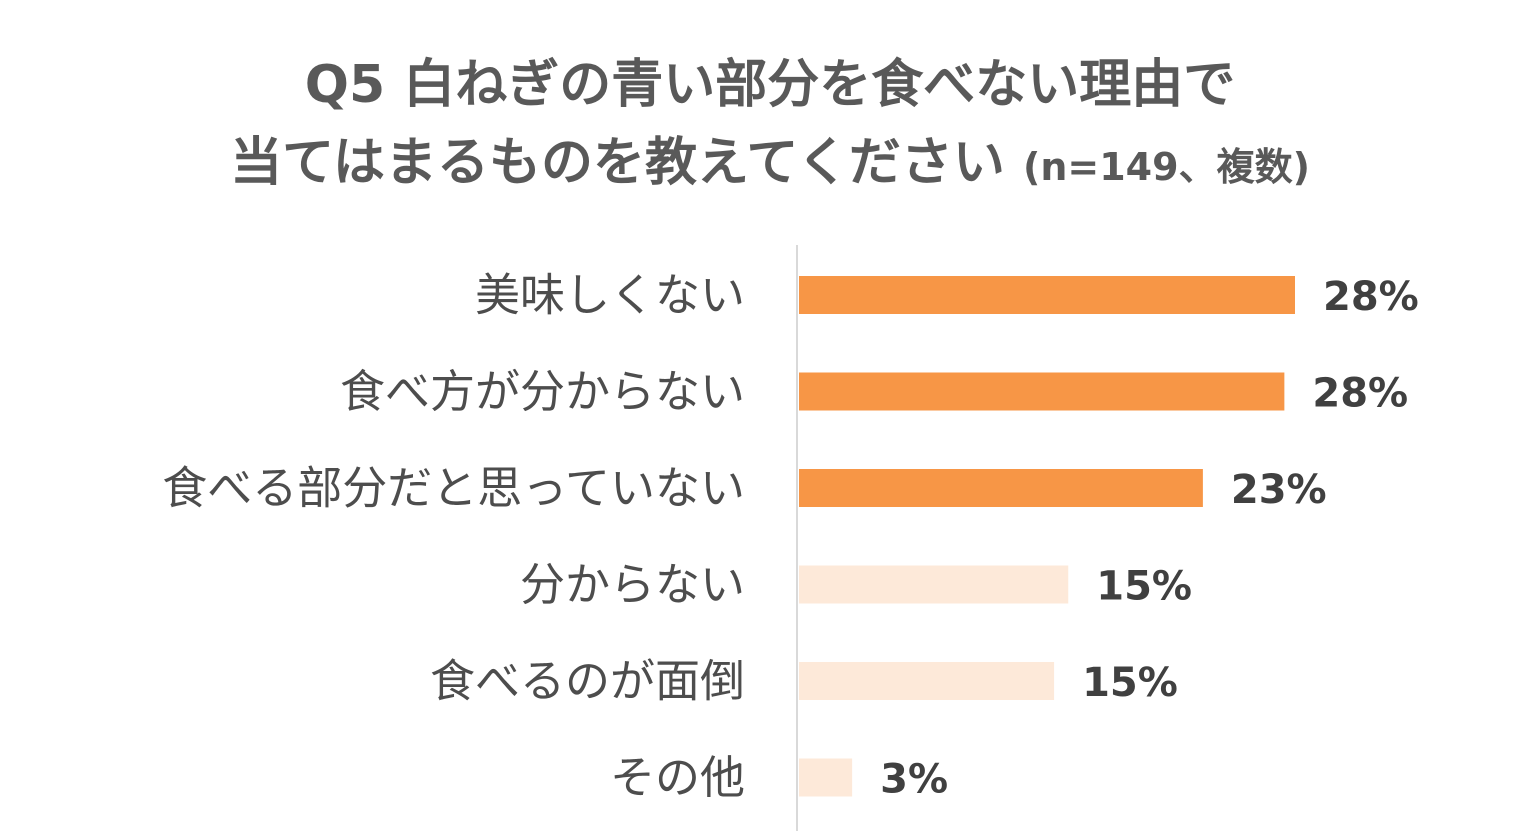 The height and width of the screenshot is (831, 1523). Describe the element at coordinates (677, 777) in the screenshot. I see `category-label-6: その他` at that location.